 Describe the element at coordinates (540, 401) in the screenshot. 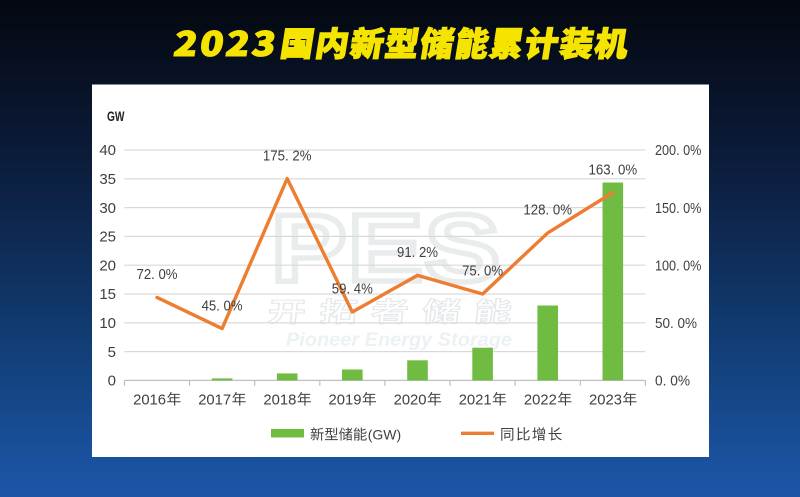

I see `svg-text: 2022` at that location.